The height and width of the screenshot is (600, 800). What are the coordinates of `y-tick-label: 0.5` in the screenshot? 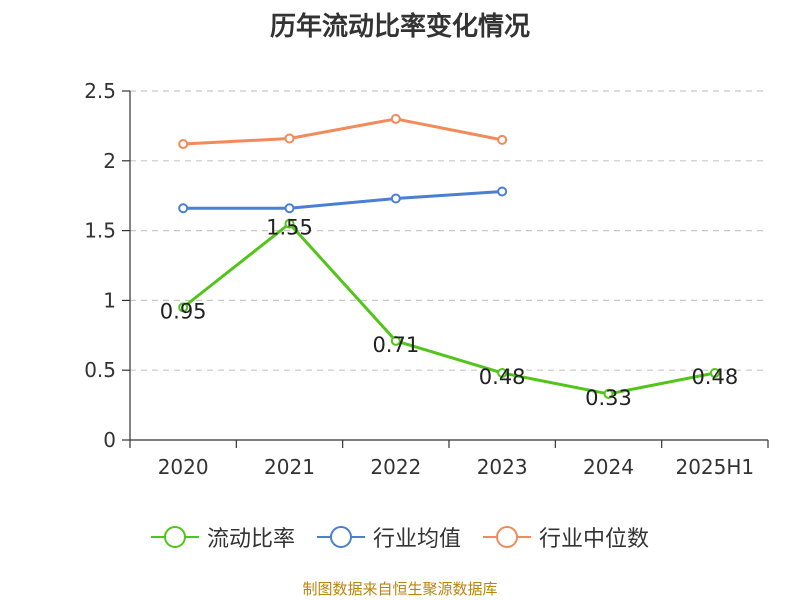 It's located at (100, 370).